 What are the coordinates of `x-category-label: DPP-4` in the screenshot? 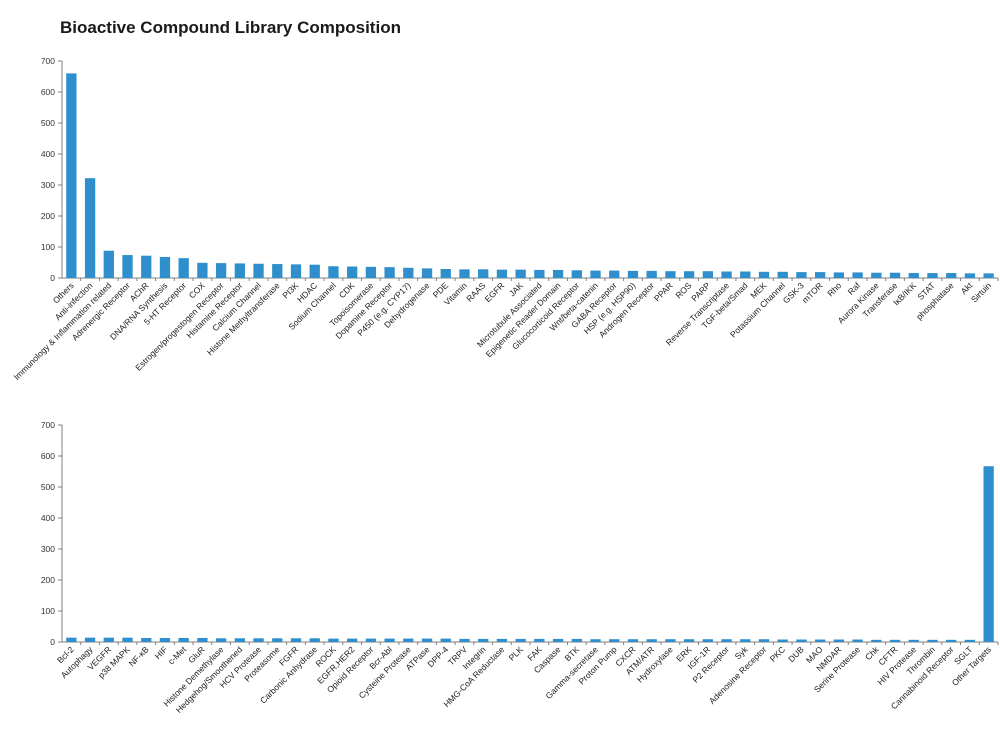 It's located at (437, 656).